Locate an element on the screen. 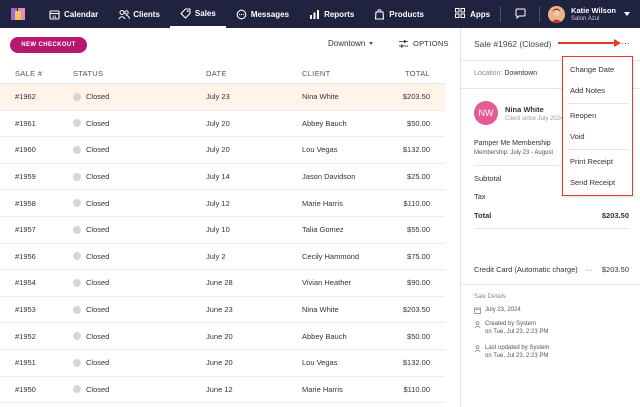 The image size is (640, 407). location-select: Downtown is located at coordinates (351, 43).